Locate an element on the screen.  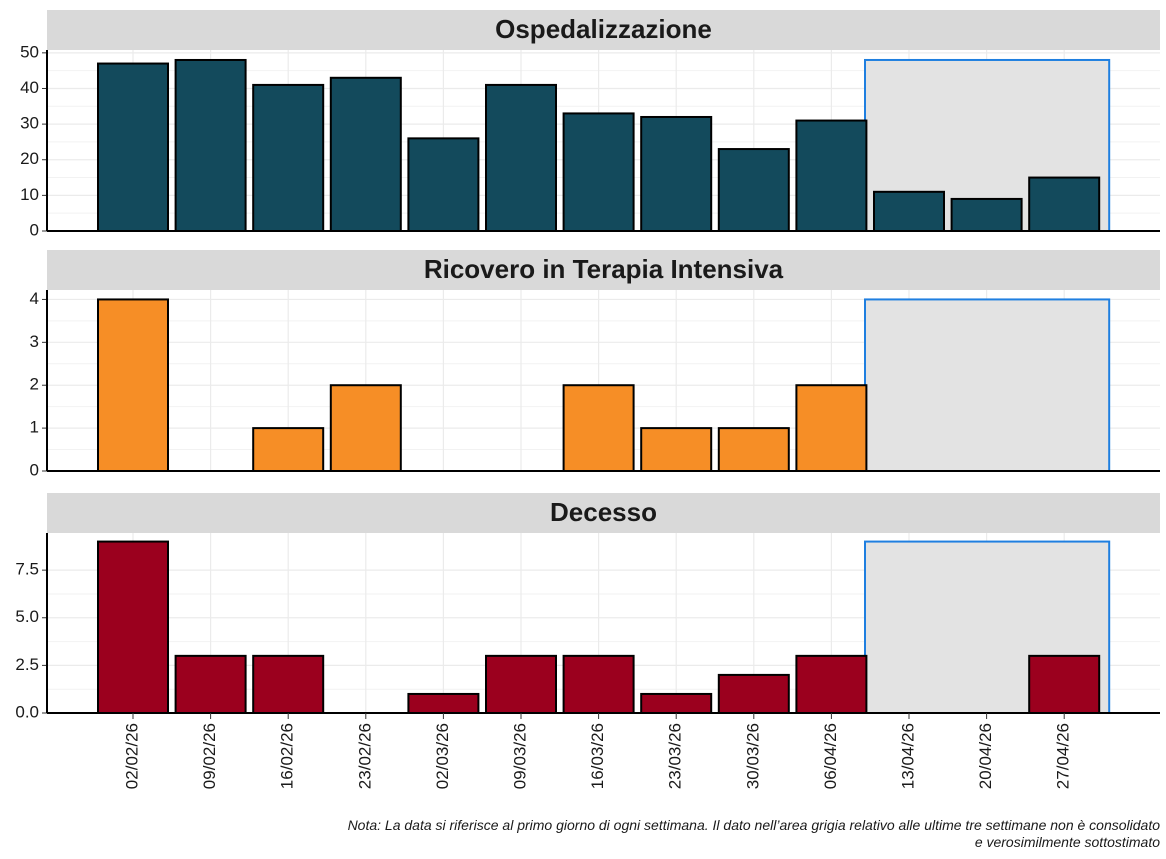
x-tick-label: 23/03/26 is located at coordinates (675, 756).